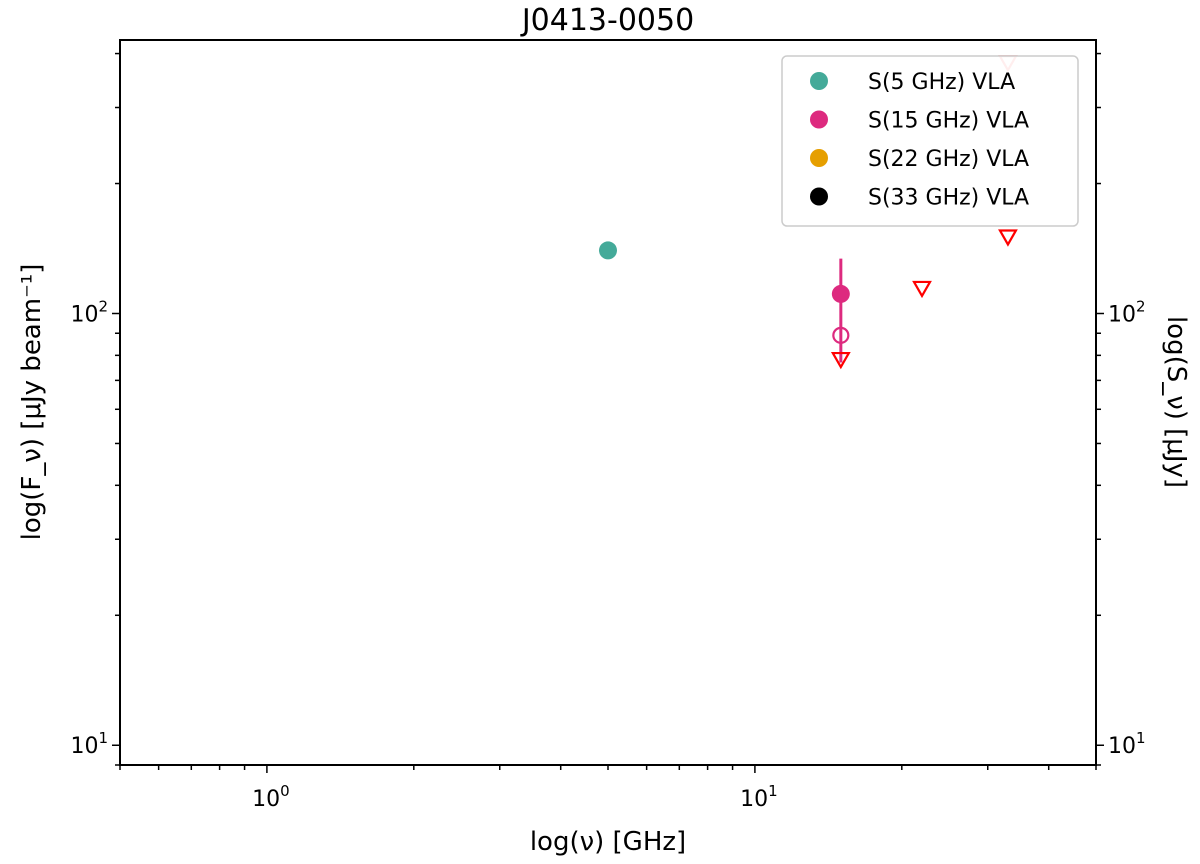 This screenshot has height=864, width=1200. Describe the element at coordinates (948, 121) in the screenshot. I see `legend-label: S(15 GHz) VLA` at that location.